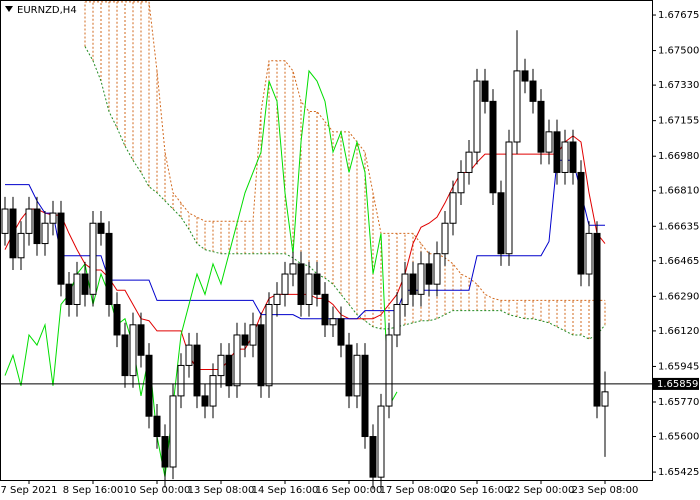 This screenshot has width=700, height=500. Describe the element at coordinates (678, 51) in the screenshot. I see `y-tick-label: 1.67500` at that location.